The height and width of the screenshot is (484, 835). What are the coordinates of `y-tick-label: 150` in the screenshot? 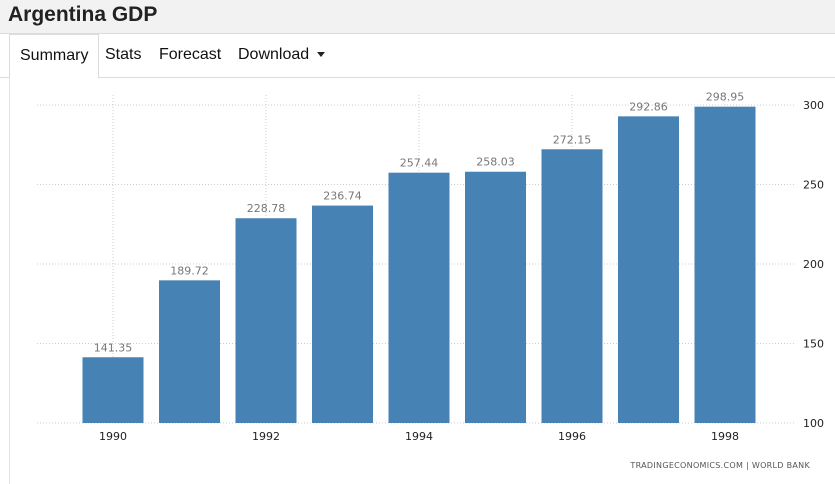 It's located at (813, 344).